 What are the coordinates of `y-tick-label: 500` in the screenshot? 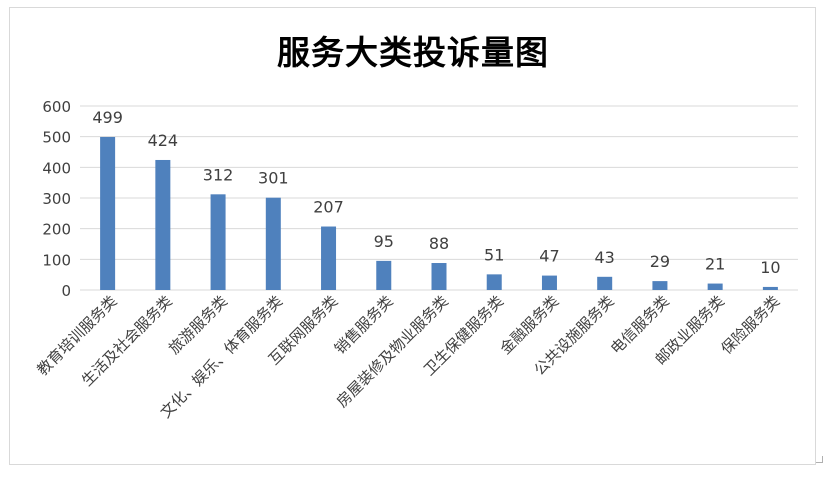 It's located at (56, 138).